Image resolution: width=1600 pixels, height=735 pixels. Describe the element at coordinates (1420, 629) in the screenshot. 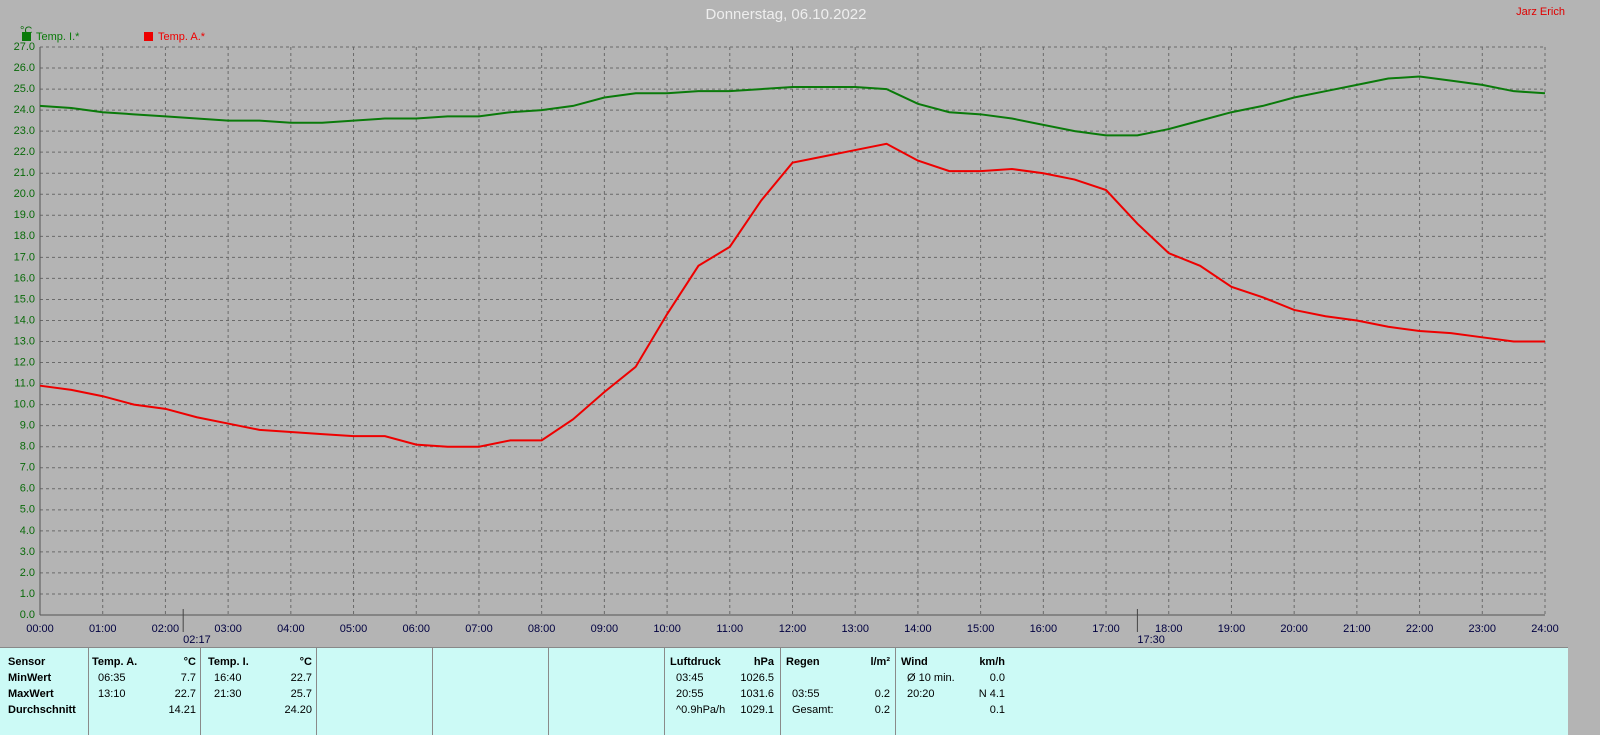

I see `x-tick-label: 22:00` at that location.